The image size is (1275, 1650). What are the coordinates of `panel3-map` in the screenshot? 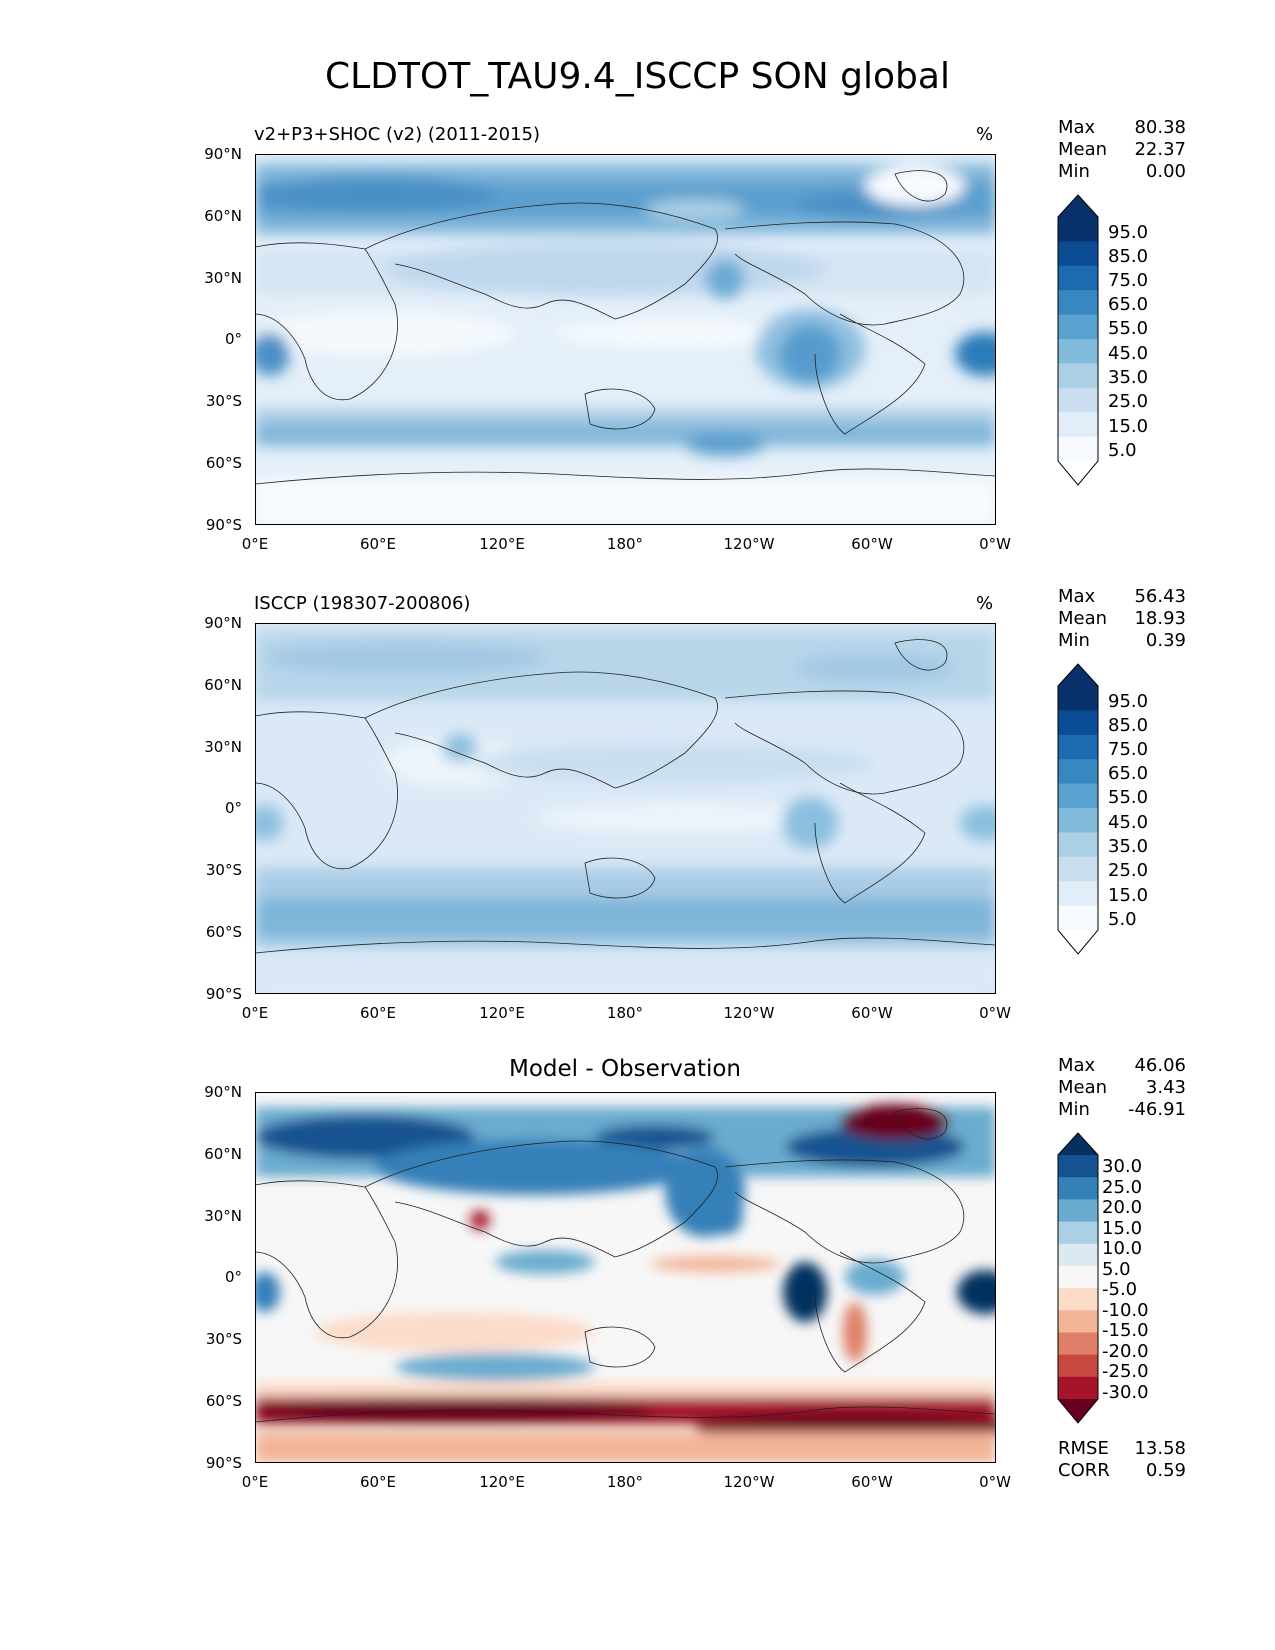 It's located at (625, 1277).